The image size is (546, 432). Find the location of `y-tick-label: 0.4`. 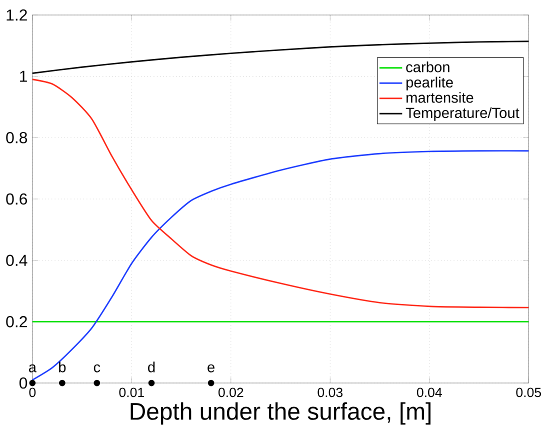

y-tick-label: 0.4 is located at coordinates (17, 260).